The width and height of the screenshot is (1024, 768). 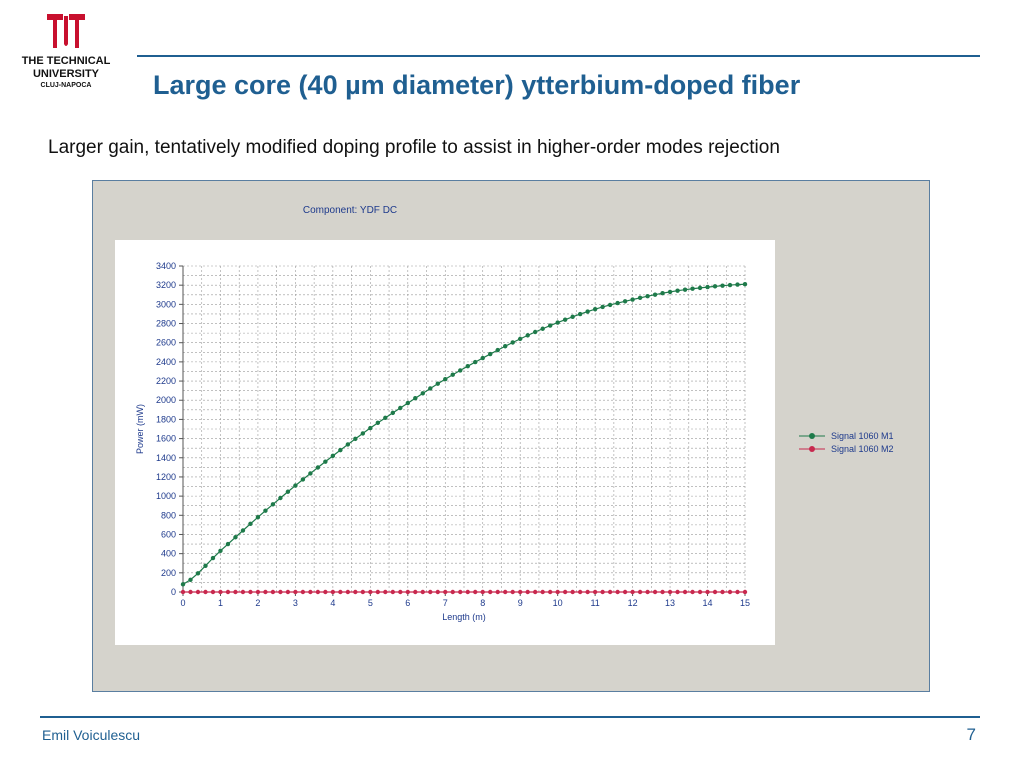 I want to click on x-tick-label: 2, so click(x=257, y=603).